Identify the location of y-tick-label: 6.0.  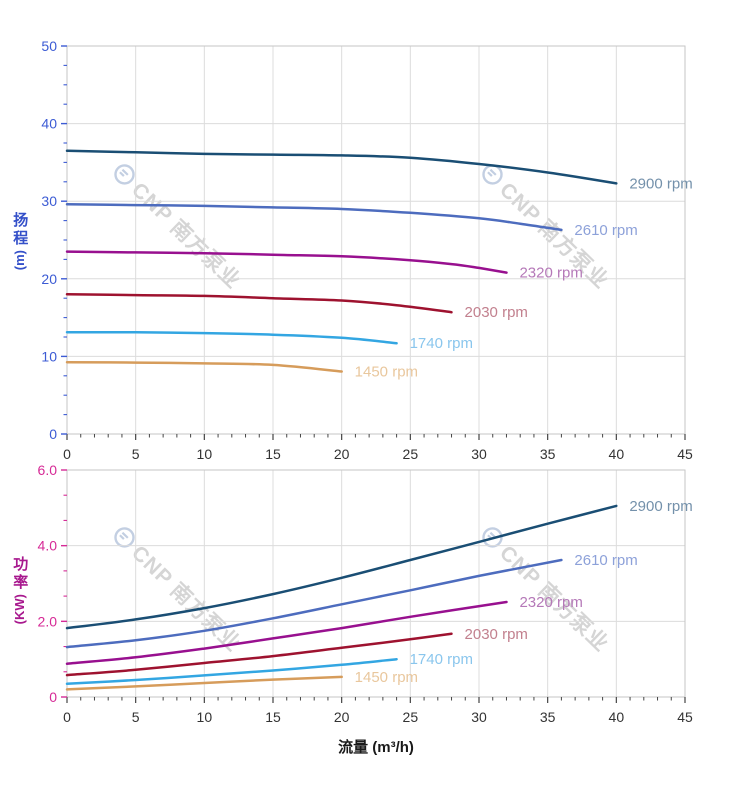
(48, 470).